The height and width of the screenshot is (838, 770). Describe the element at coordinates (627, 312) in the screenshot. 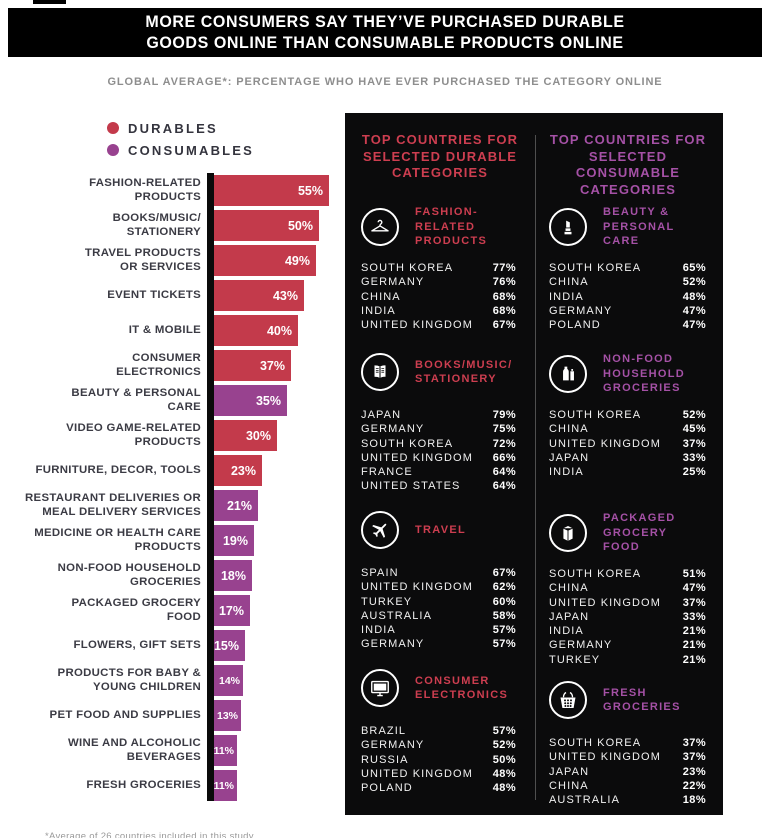

I see `country-row: GERMANY 47%` at that location.